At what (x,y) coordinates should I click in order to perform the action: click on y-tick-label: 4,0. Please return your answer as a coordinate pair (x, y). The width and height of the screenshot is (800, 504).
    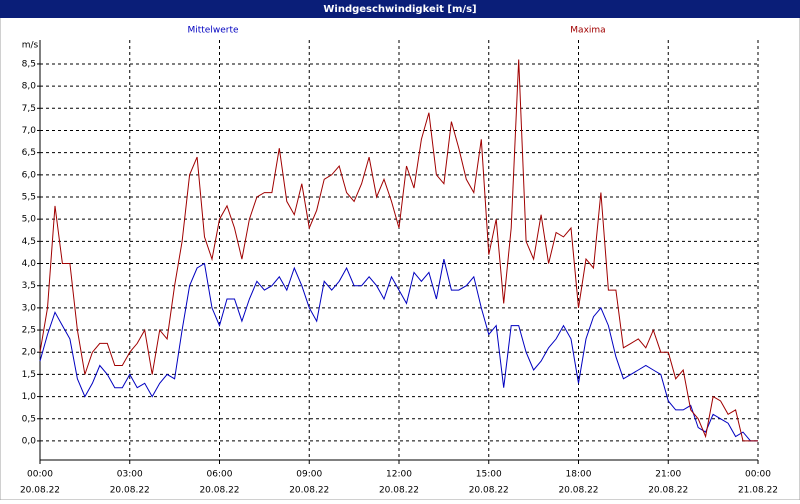
    Looking at the image, I should click on (29, 264).